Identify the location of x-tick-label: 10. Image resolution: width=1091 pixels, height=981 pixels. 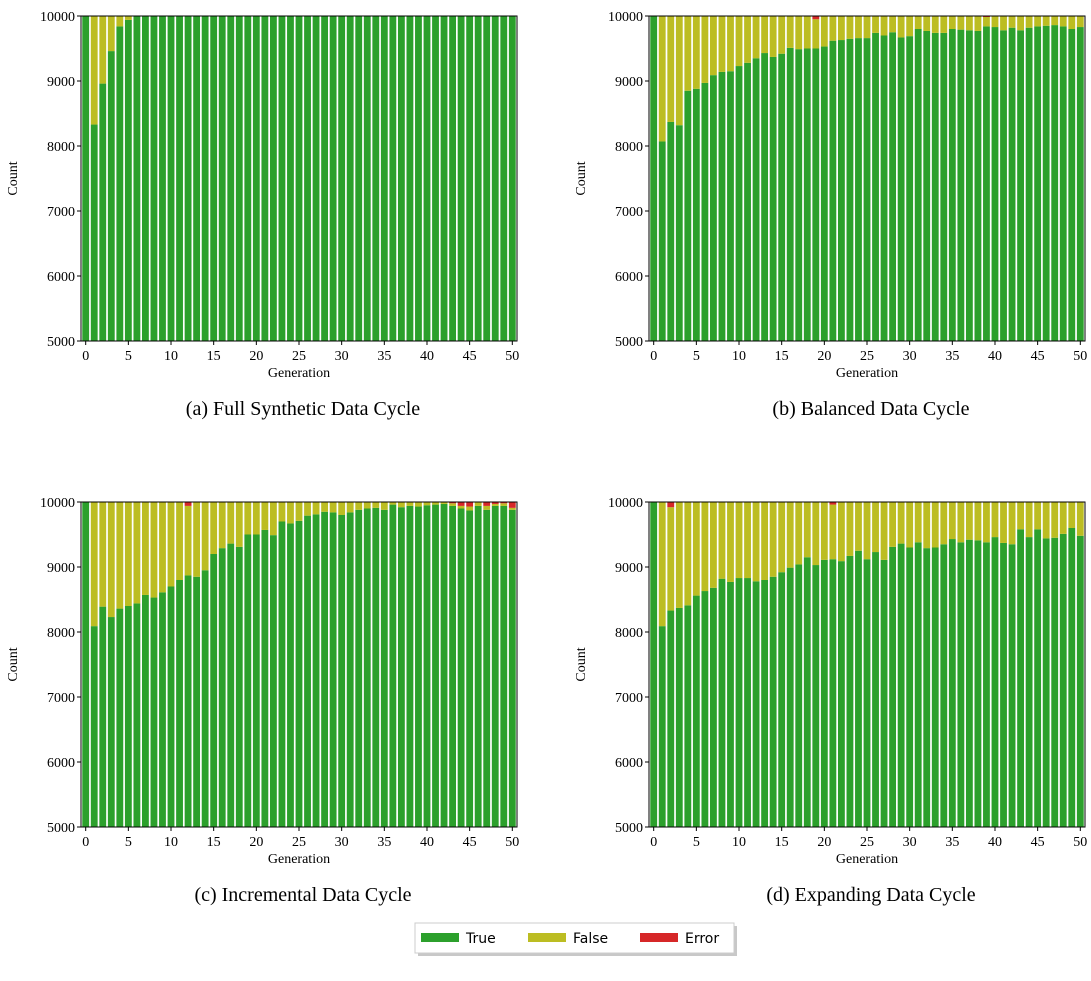
(171, 842).